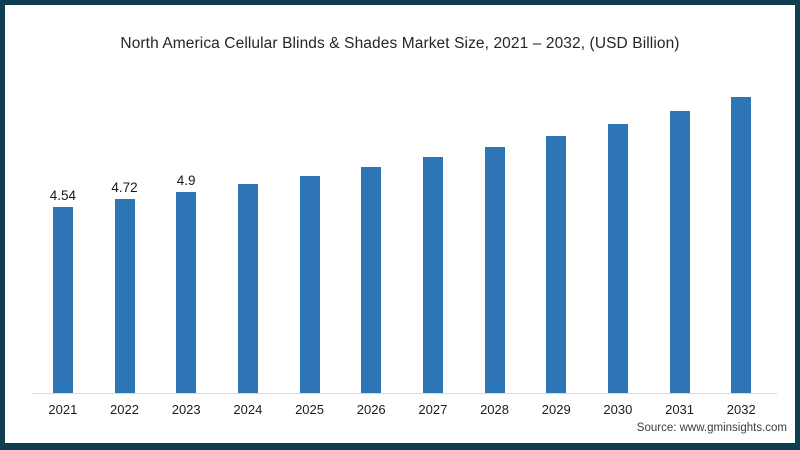  I want to click on x-axis-tick-label: 2030, so click(618, 409).